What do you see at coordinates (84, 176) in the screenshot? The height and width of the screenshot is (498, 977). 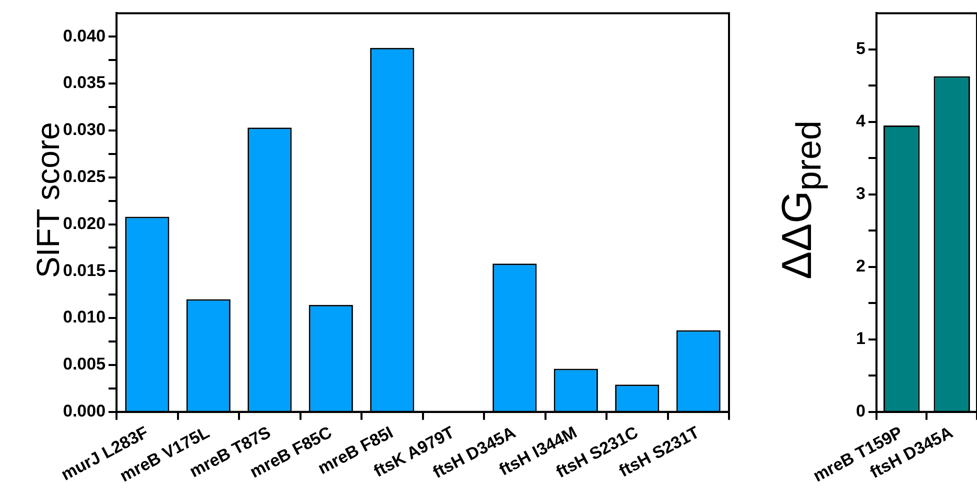 I see `y-tick-label: 0.025` at bounding box center [84, 176].